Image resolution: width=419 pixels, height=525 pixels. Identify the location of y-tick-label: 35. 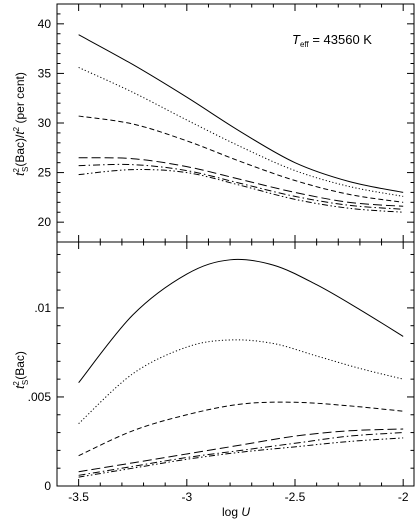
(45, 73).